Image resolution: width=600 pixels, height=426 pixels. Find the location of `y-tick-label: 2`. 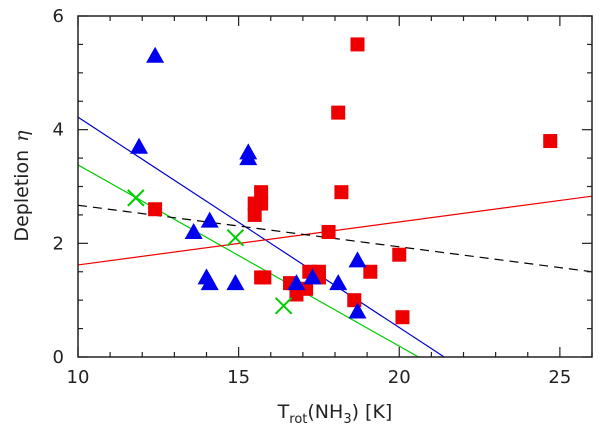

y-tick-label: 2 is located at coordinates (58, 243).